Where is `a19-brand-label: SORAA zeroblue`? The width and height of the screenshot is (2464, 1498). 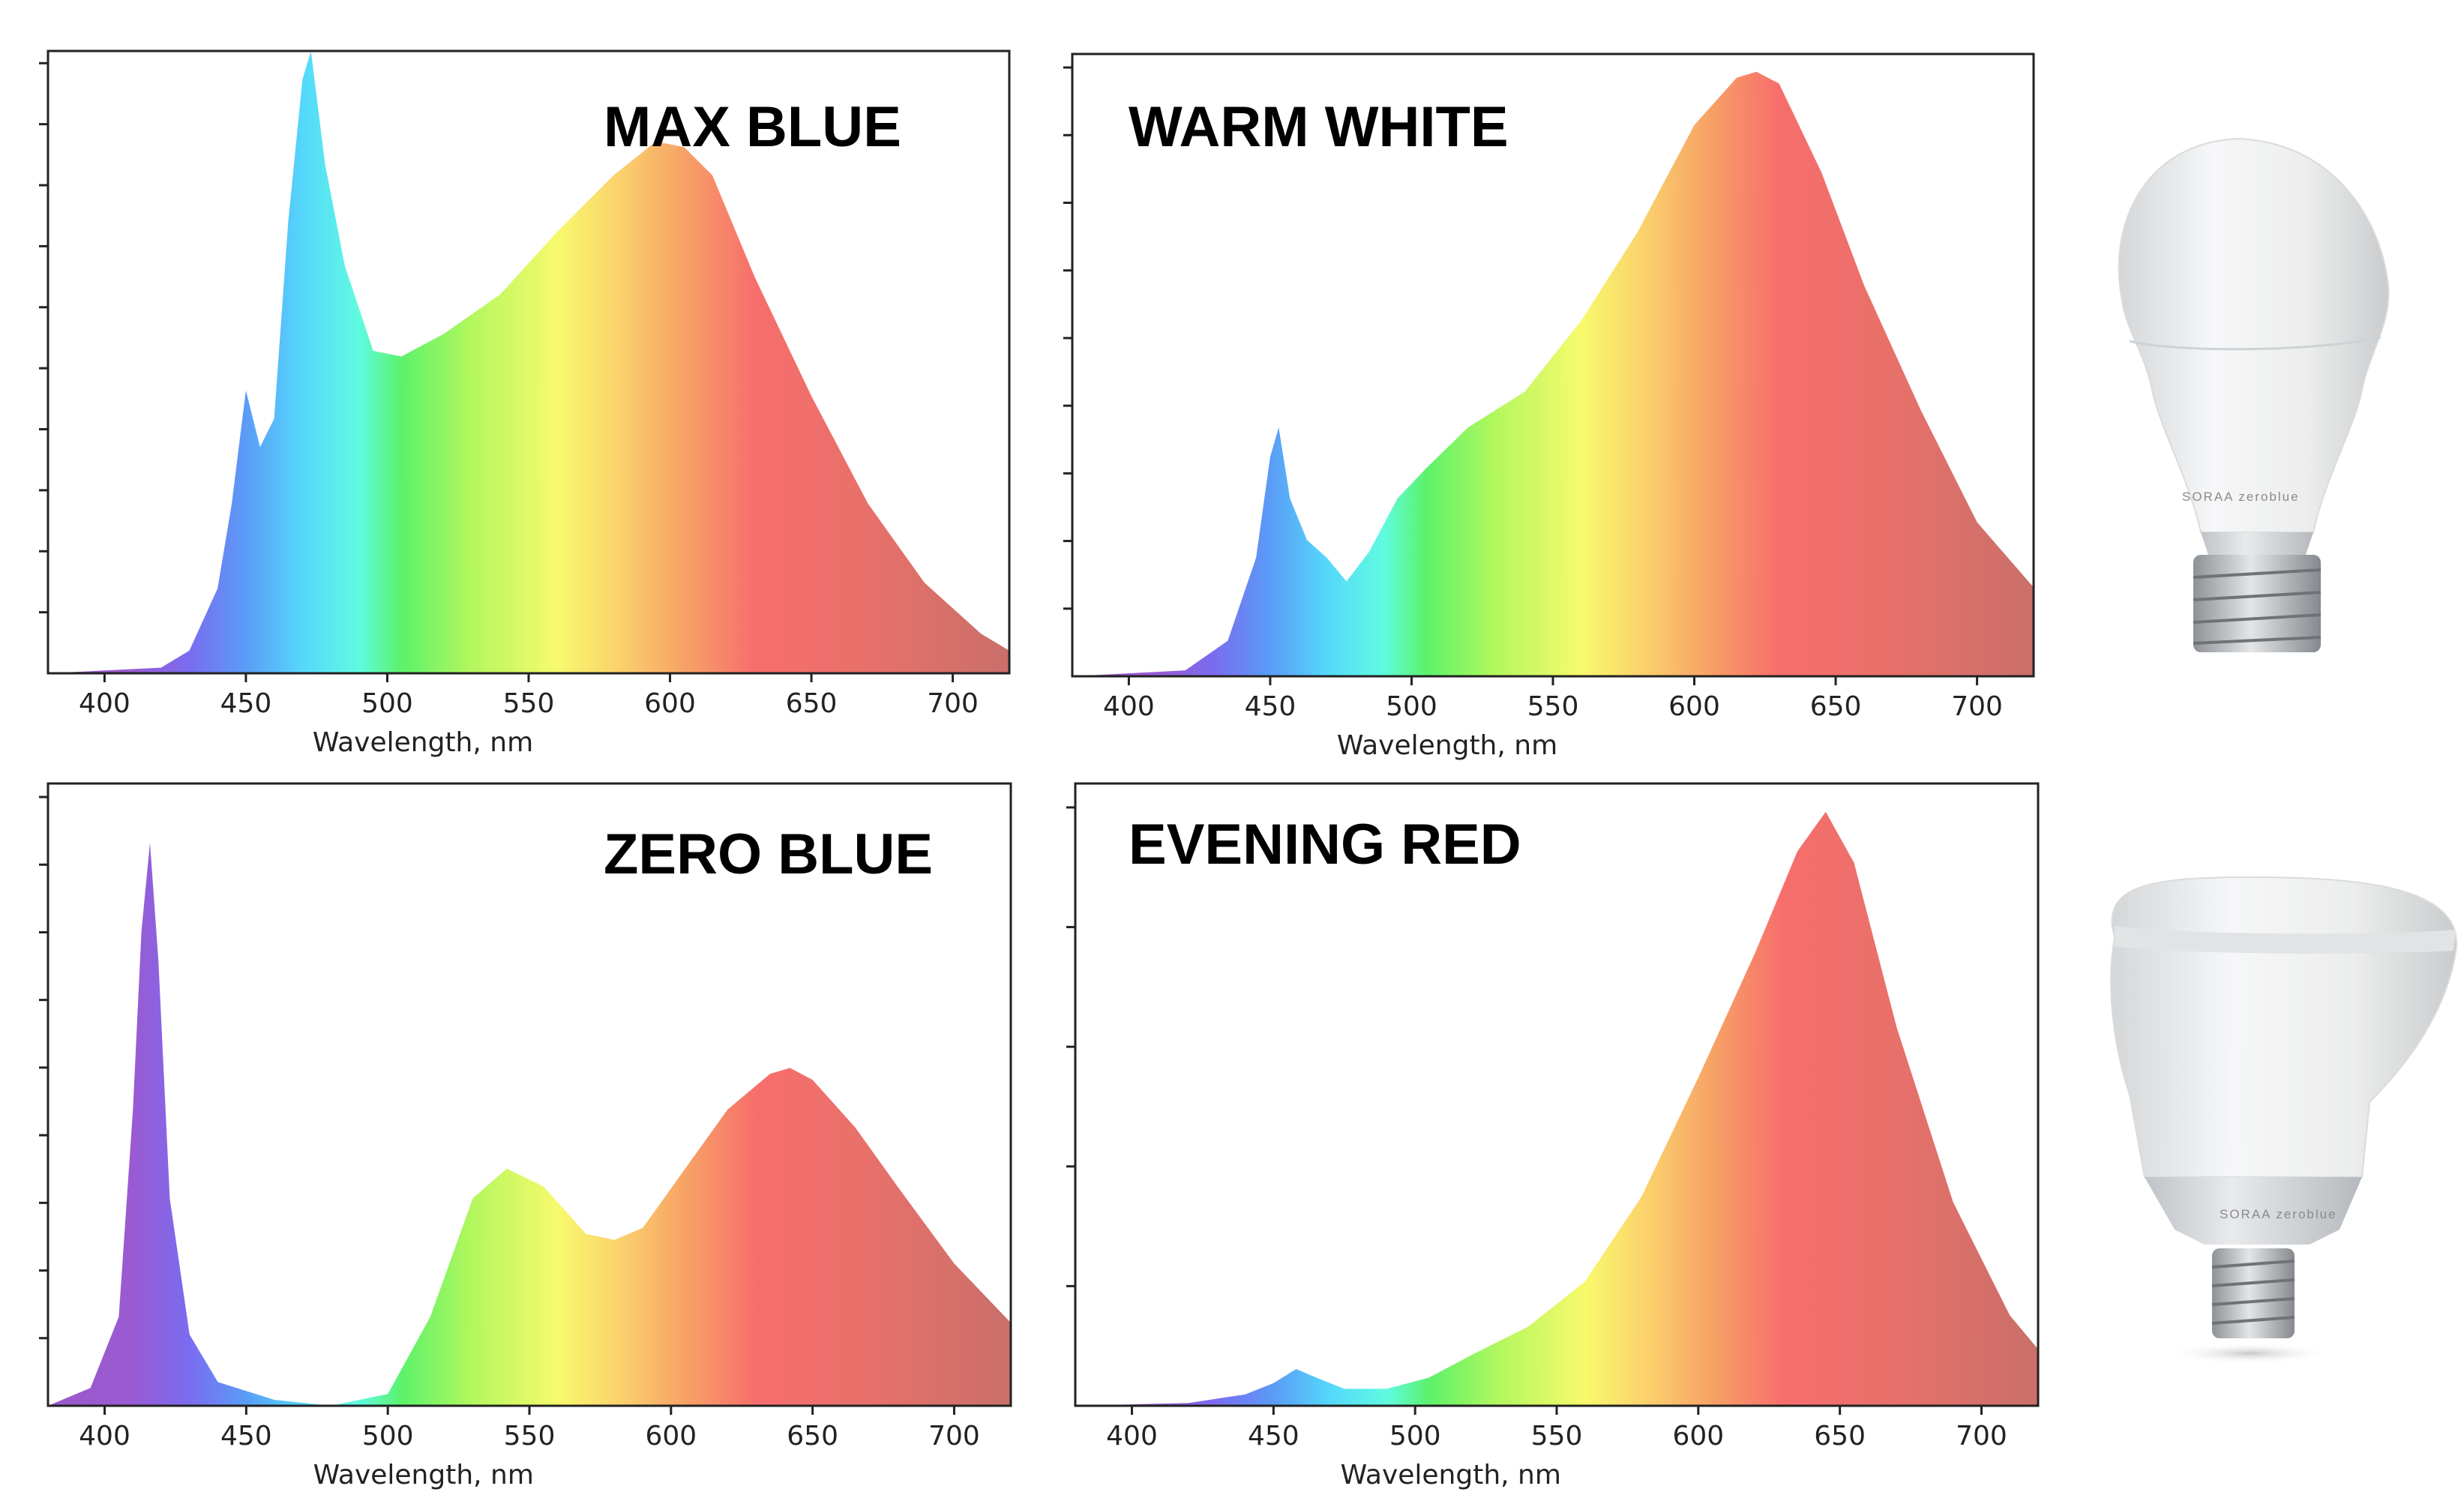
a19-brand-label: SORAA zeroblue is located at coordinates (2241, 497).